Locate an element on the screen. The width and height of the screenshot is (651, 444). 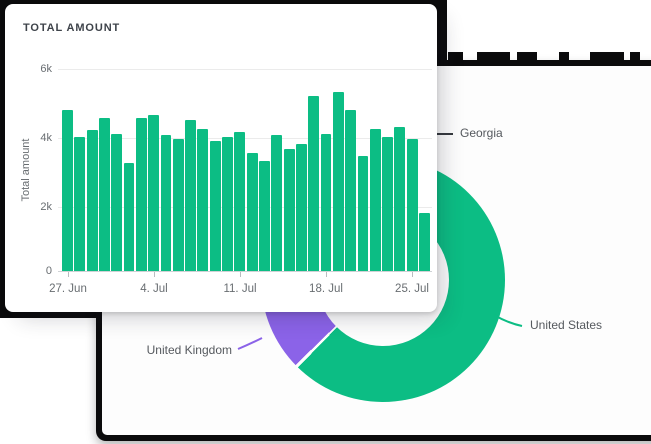
y-tick-label: 6k is located at coordinates (46, 69).